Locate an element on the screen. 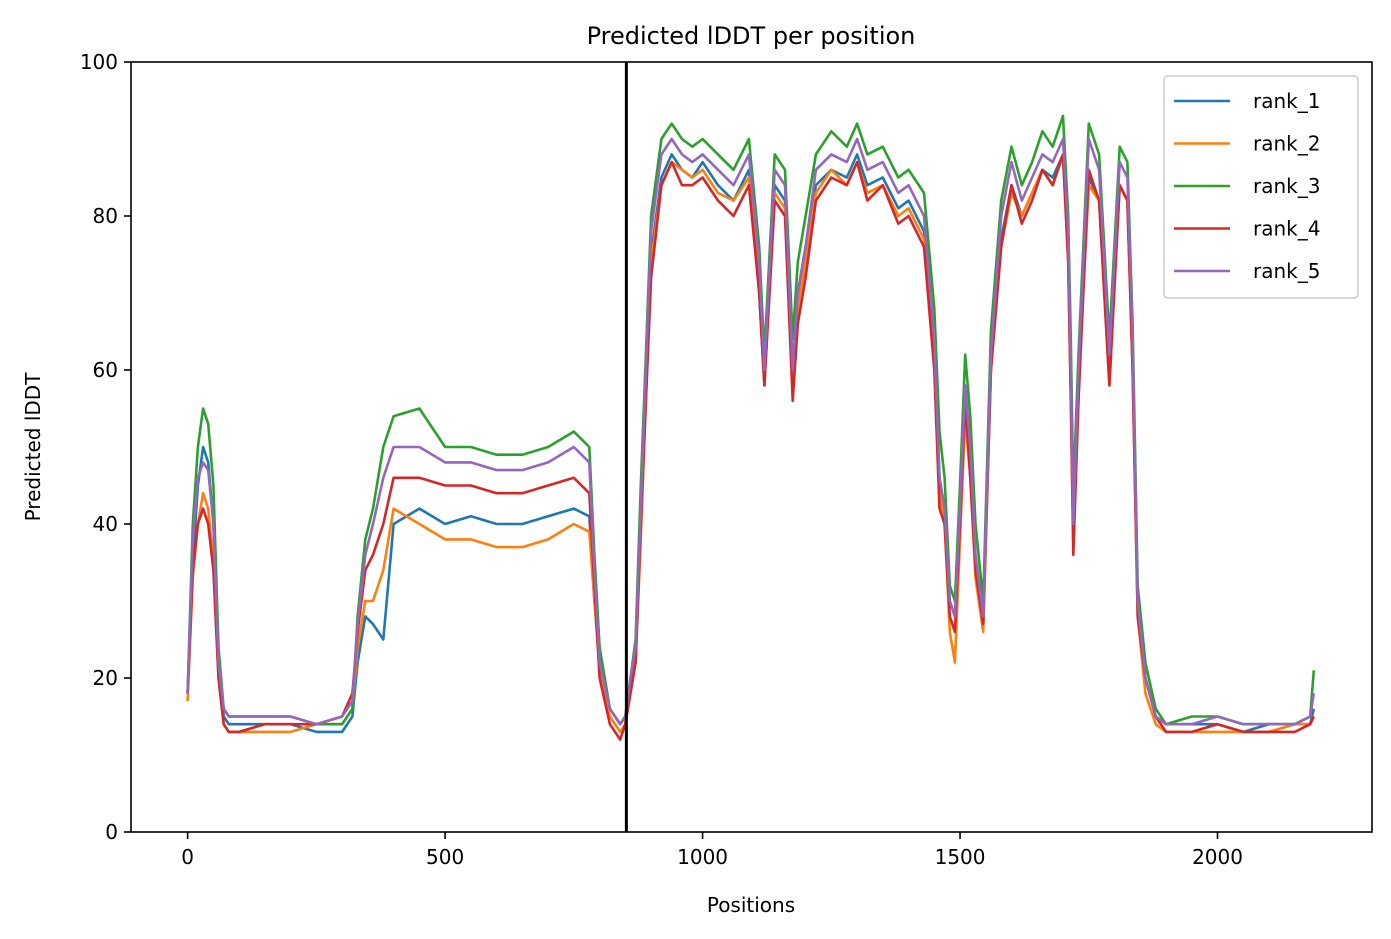 Image resolution: width=1391 pixels, height=939 pixels. legend: rank_1 rank_2 rank_3 rank_4 rank_5 is located at coordinates (1261, 187).